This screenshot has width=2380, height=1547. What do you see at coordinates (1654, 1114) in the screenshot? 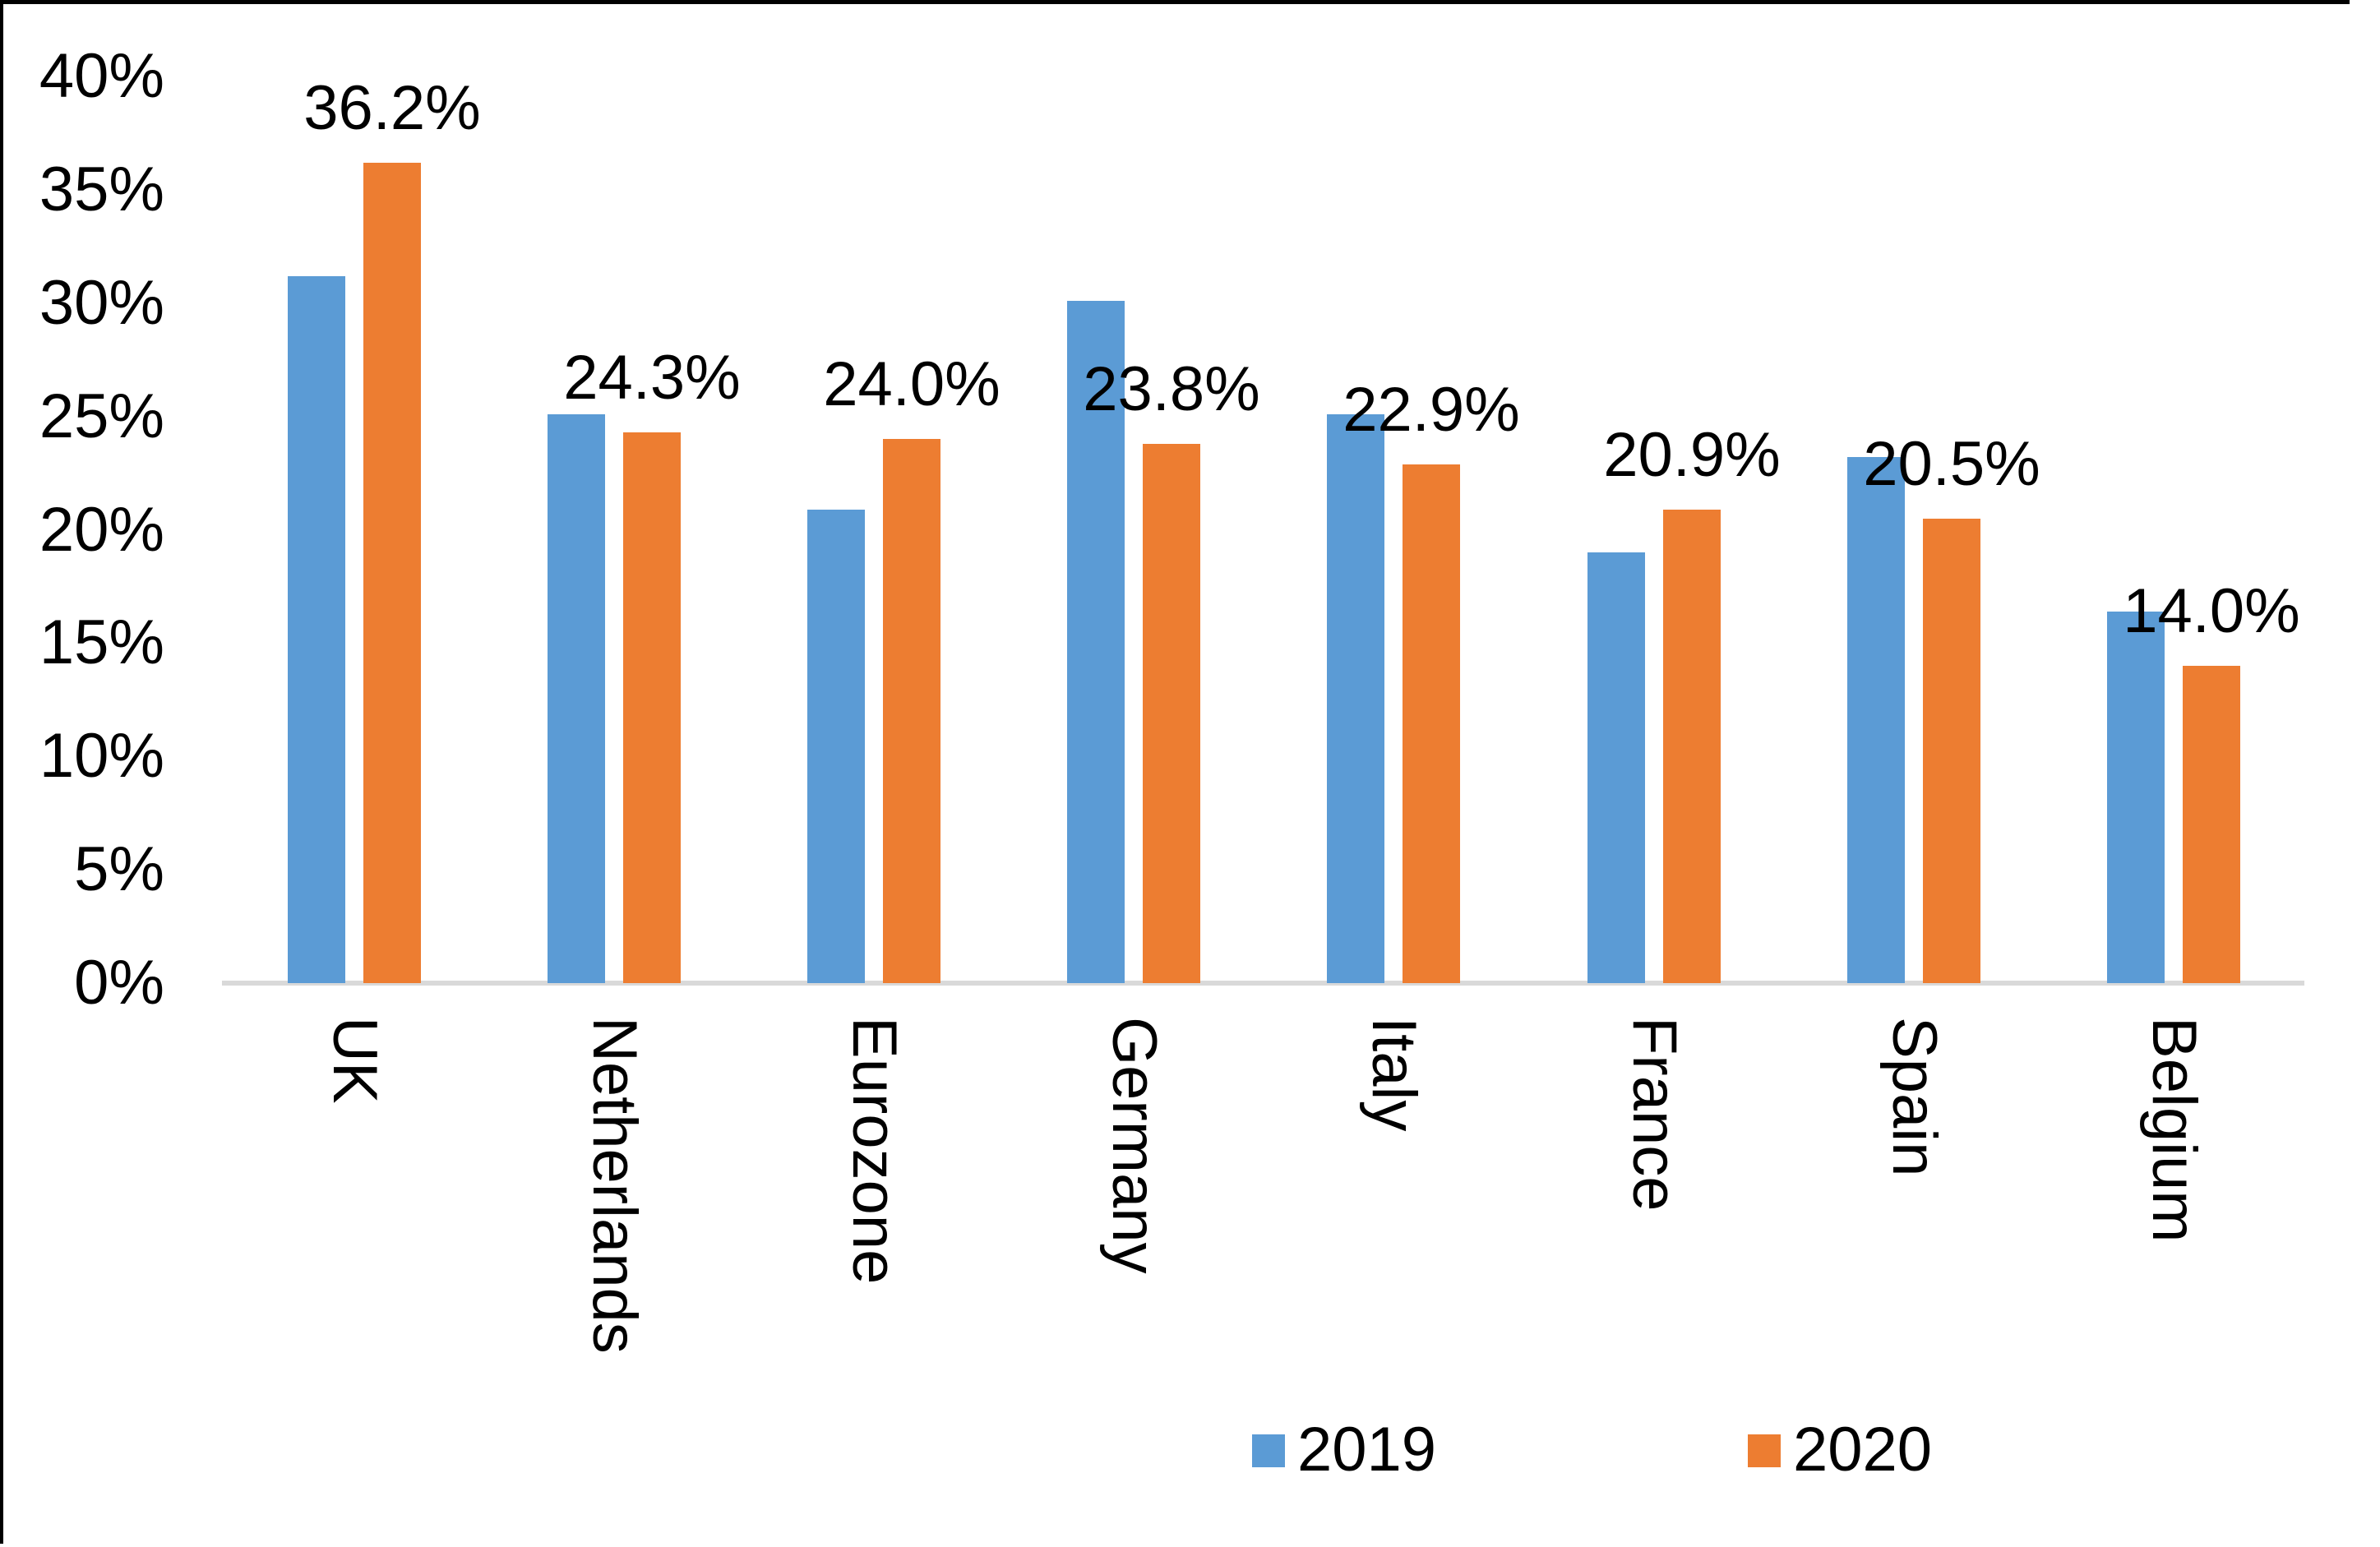
I see `x-axis-label-France: France` at bounding box center [1654, 1114].